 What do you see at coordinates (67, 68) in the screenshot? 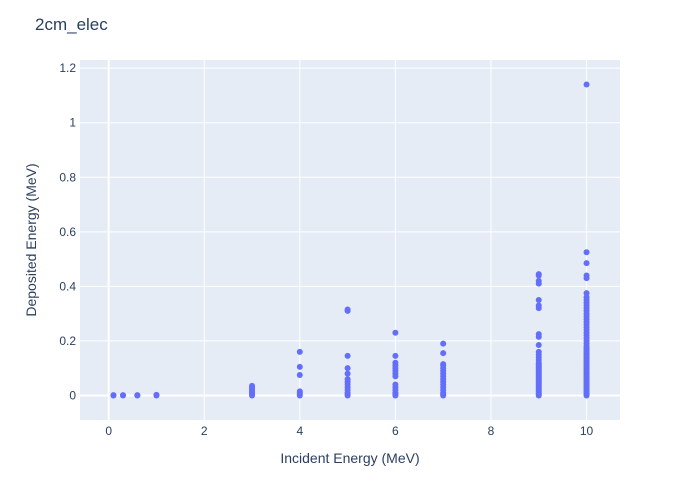
I see `y-tick-label: 1.2` at bounding box center [67, 68].